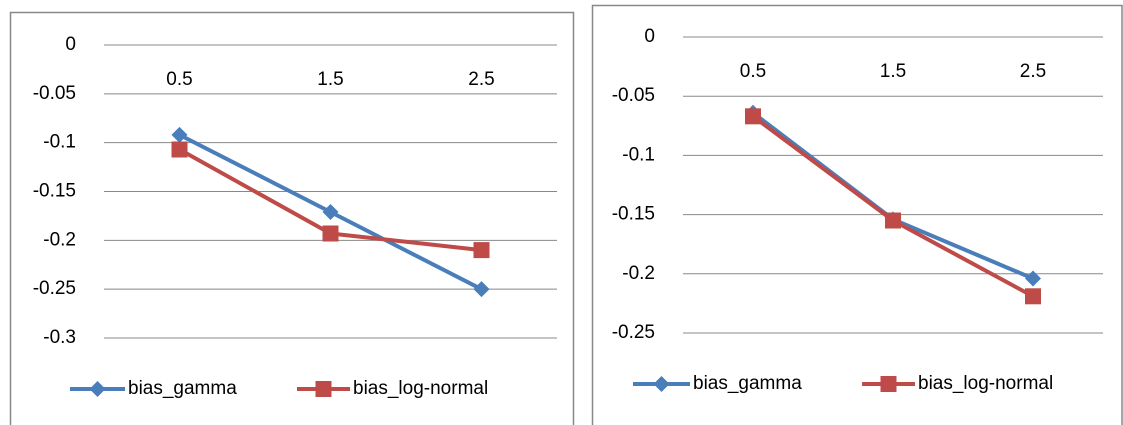  Describe the element at coordinates (59, 337) in the screenshot. I see `y-tick-label: -0.3` at that location.